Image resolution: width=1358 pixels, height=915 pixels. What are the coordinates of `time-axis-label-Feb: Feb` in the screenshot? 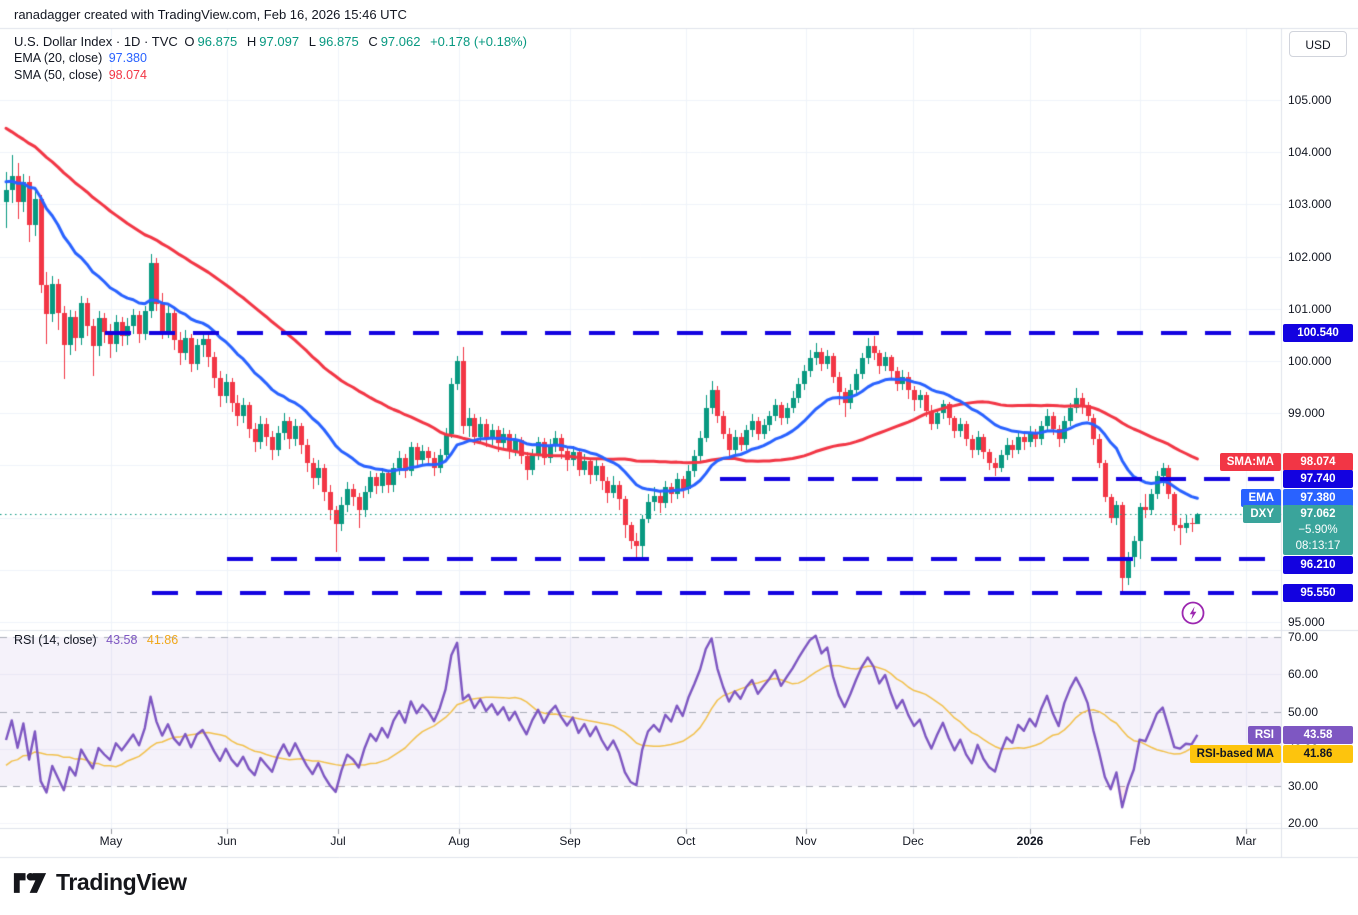 It's located at (1140, 841).